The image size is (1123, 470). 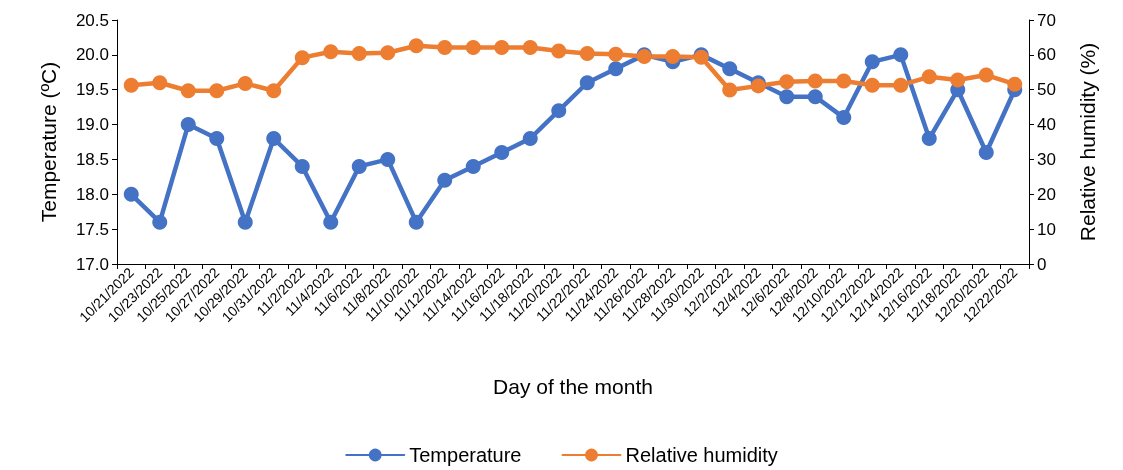 I want to click on y2-tick-label: 60, so click(x=1046, y=55).